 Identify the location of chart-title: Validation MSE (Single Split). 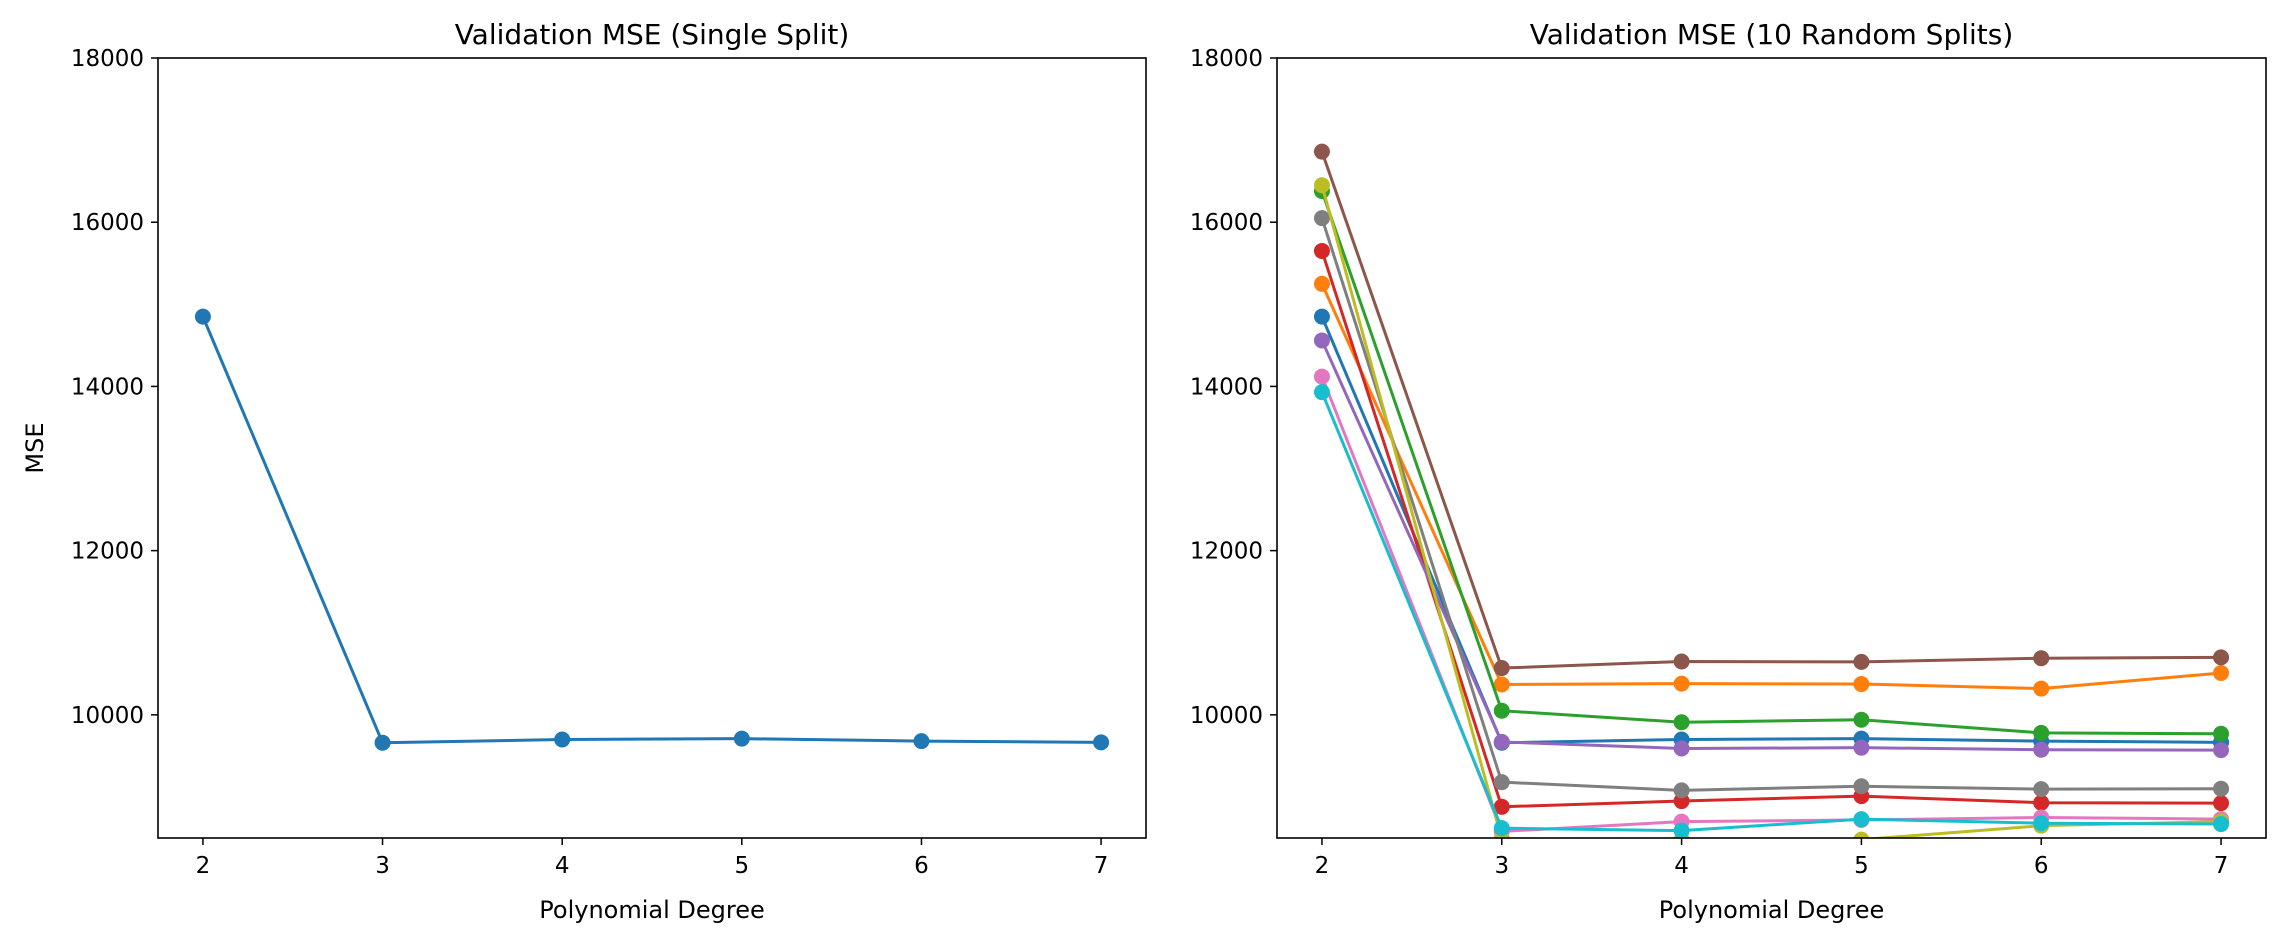
(652, 34).